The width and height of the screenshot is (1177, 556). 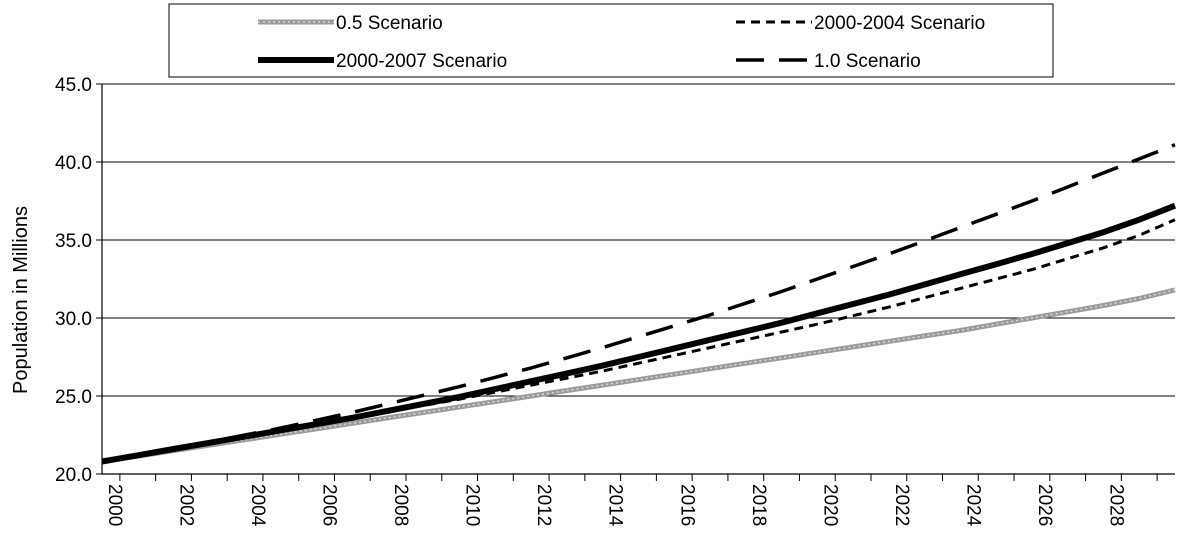 I want to click on x-tick-label: 2022, so click(x=901, y=505).